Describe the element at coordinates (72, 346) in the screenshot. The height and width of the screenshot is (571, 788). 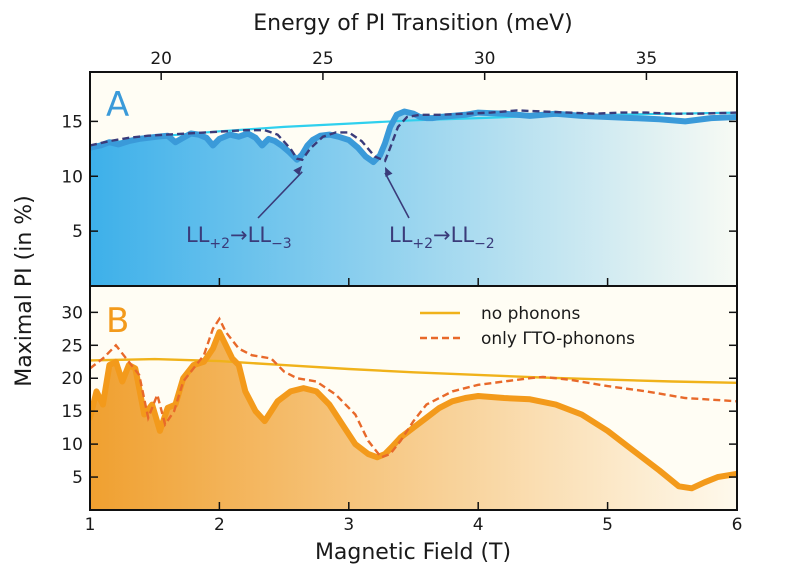
I see `panel-b-y-tick-label: 25` at that location.